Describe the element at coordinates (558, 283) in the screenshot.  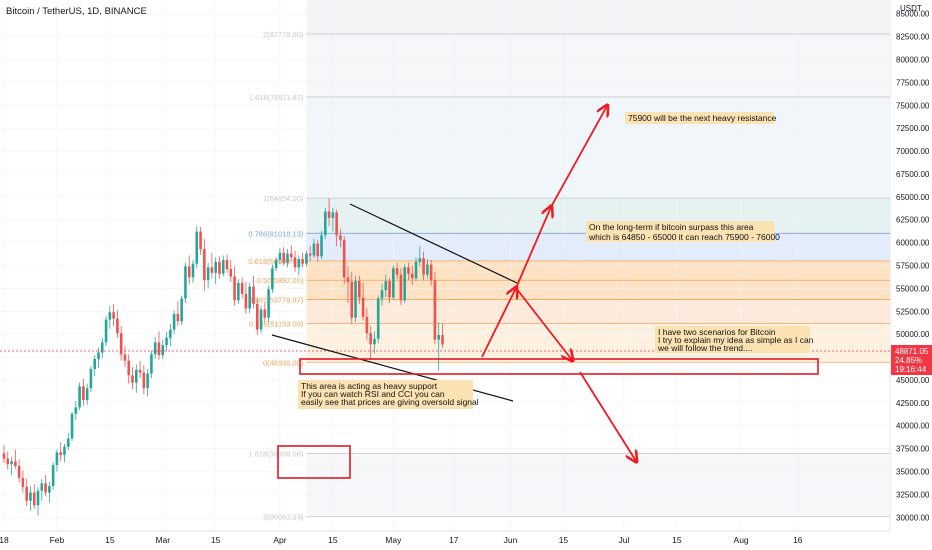
I see `scenario-arrows` at that location.